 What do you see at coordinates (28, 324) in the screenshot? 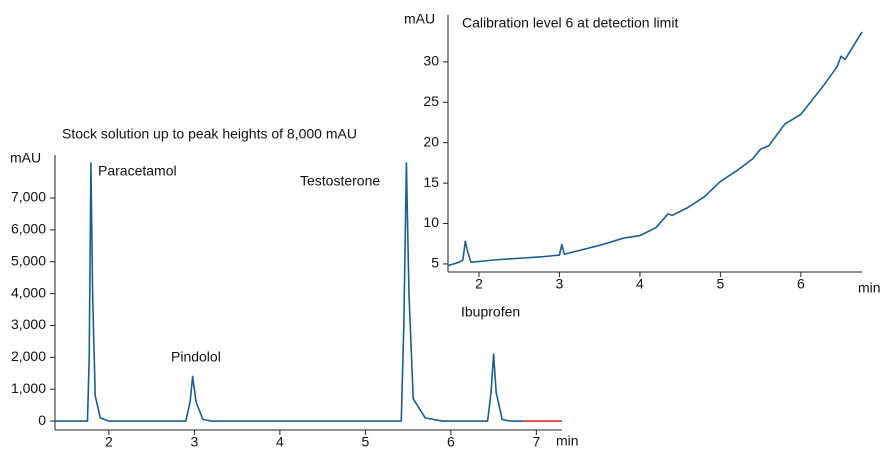
I see `y-tick-label: 3,000` at bounding box center [28, 324].